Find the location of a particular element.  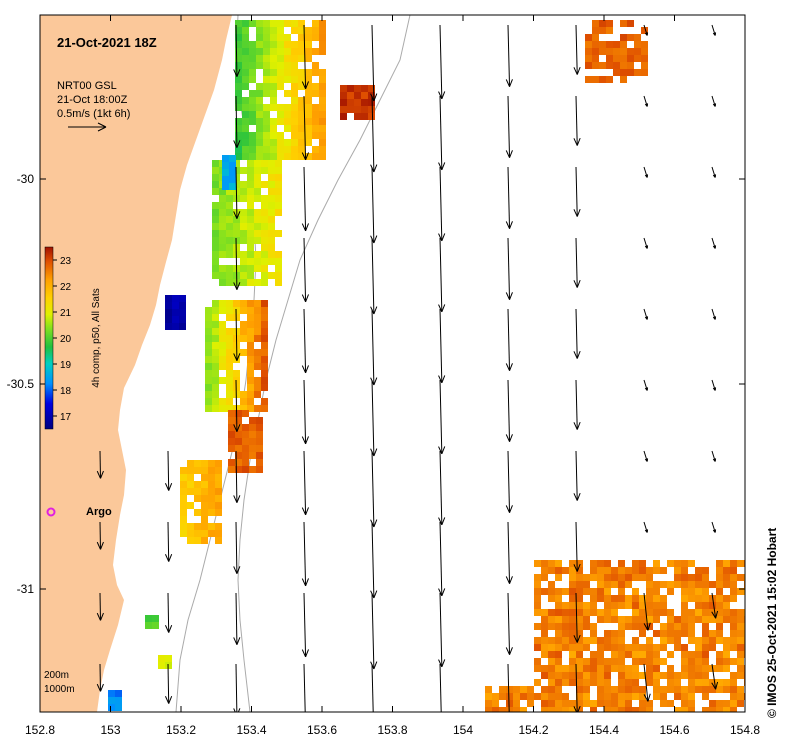

x-tick-label: 153.8 is located at coordinates (392, 730).